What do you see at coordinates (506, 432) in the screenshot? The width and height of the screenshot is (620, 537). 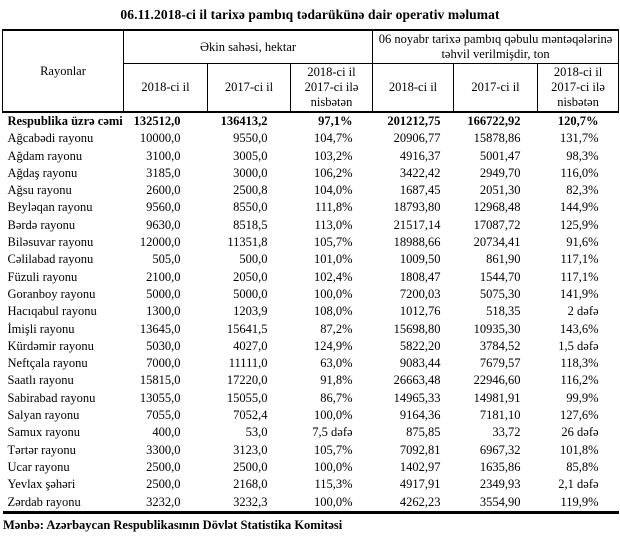 I see `cell-tehvil-2017: 33,72` at bounding box center [506, 432].